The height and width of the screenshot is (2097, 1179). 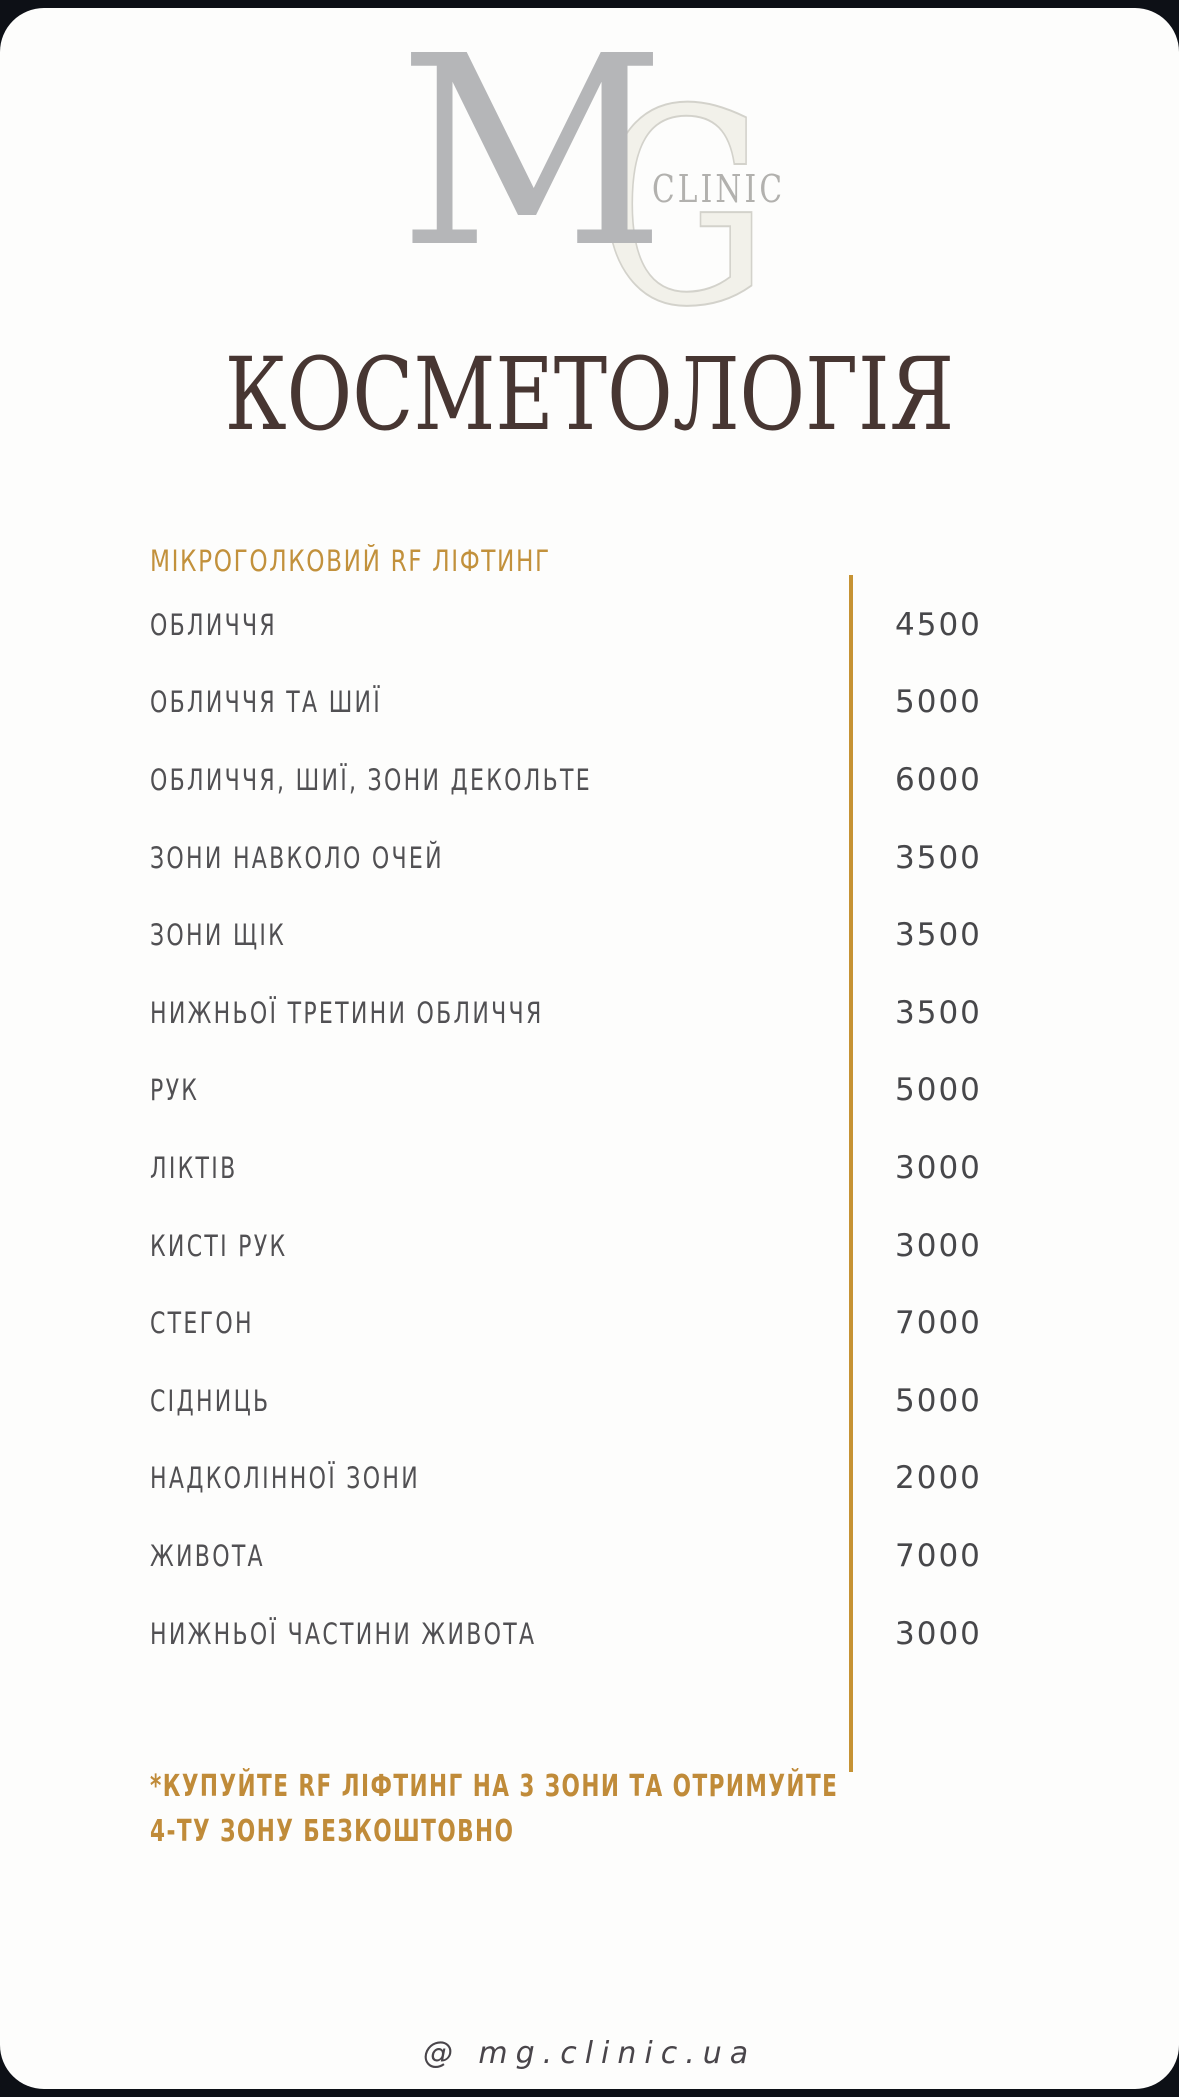 What do you see at coordinates (610, 1013) in the screenshot?
I see `price-row: НИЖНЬОЇ ТРЕТИНИ ОБЛИЧЧЯ 3500` at bounding box center [610, 1013].